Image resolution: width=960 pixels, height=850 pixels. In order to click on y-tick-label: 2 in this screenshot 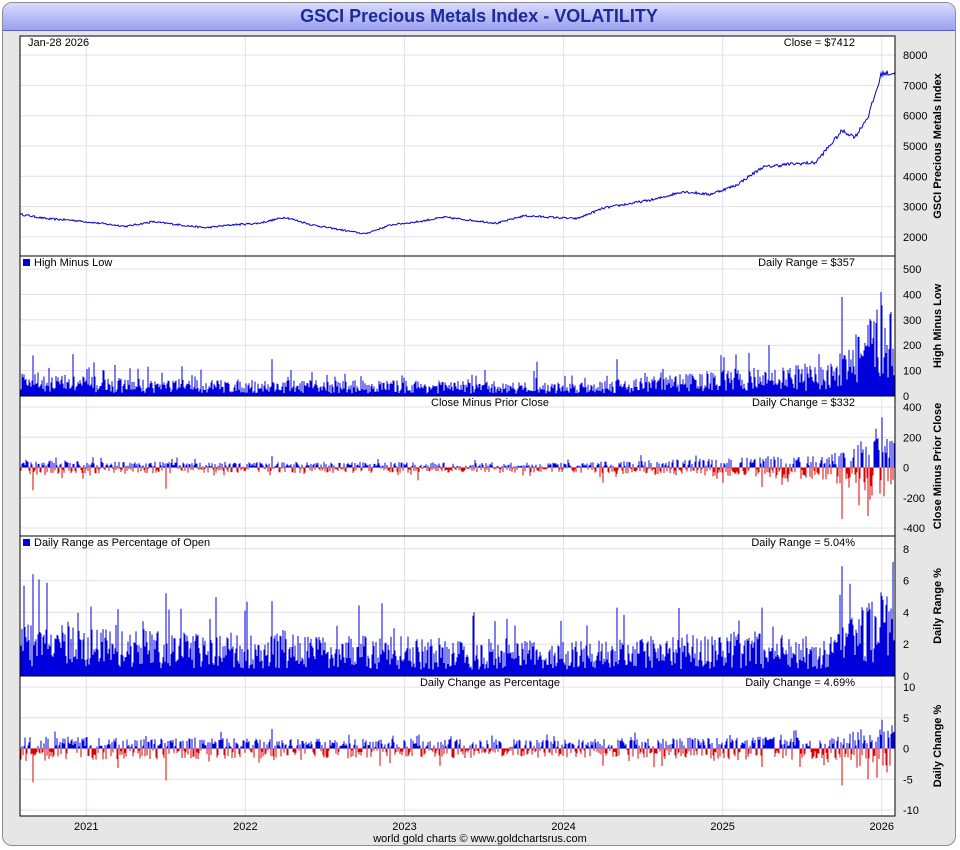, I will do `click(906, 645)`.